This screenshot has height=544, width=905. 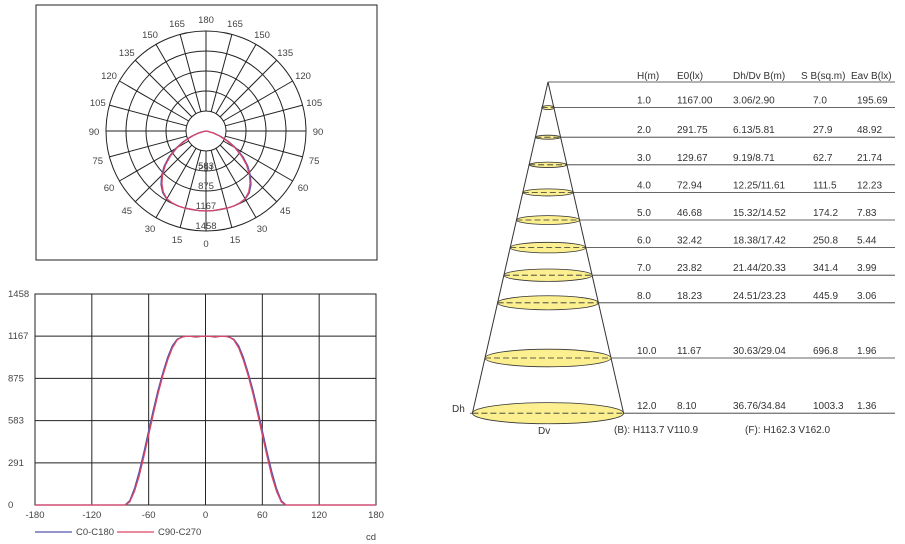 What do you see at coordinates (692, 130) in the screenshot?
I see `row-e0: 291.75` at bounding box center [692, 130].